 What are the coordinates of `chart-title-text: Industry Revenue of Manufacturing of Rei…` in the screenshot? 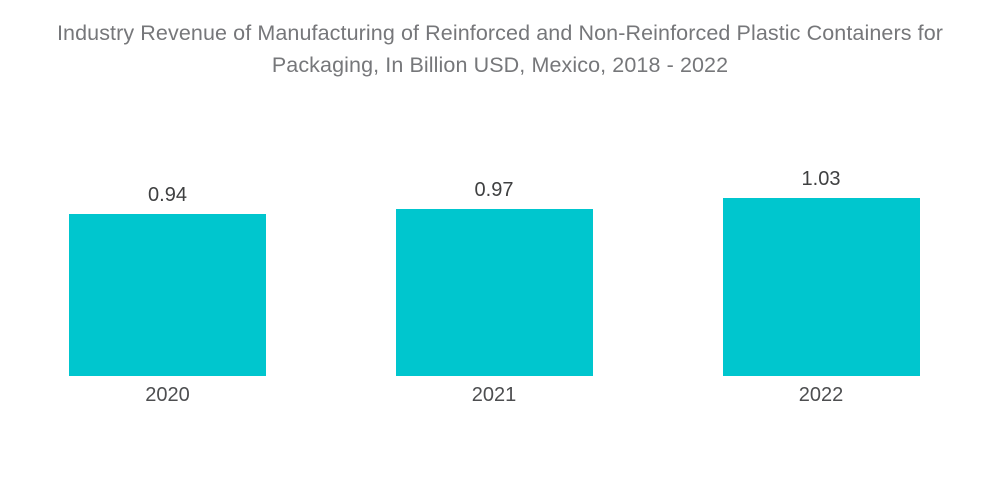 It's located at (500, 49).